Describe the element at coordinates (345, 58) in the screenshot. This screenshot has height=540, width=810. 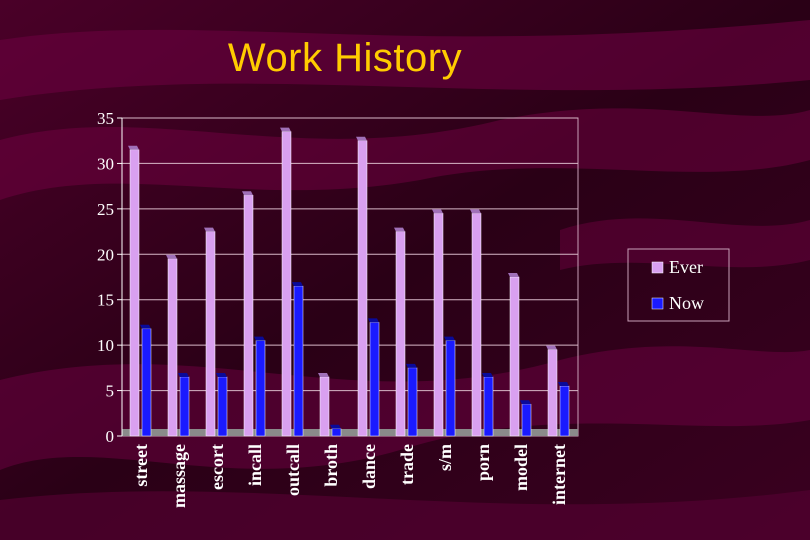
I see `slide-title: Work History` at that location.